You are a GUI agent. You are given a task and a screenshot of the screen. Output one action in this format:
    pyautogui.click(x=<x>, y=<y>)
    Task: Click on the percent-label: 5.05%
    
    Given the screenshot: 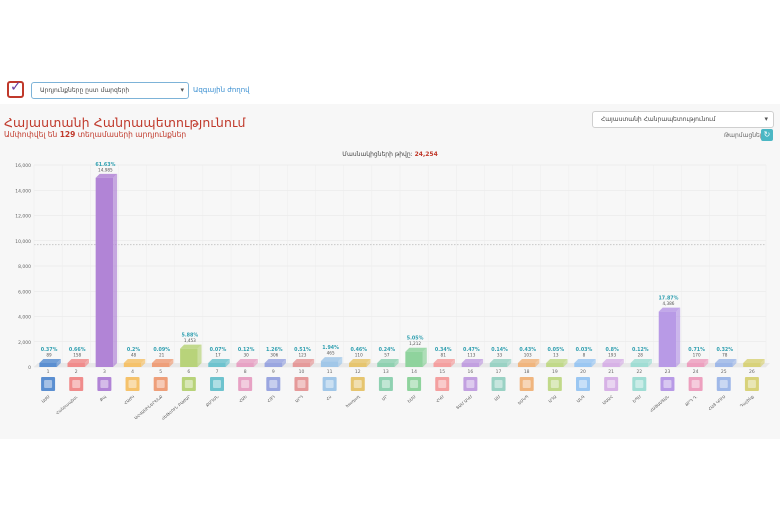 What is the action you would take?
    pyautogui.click(x=415, y=339)
    